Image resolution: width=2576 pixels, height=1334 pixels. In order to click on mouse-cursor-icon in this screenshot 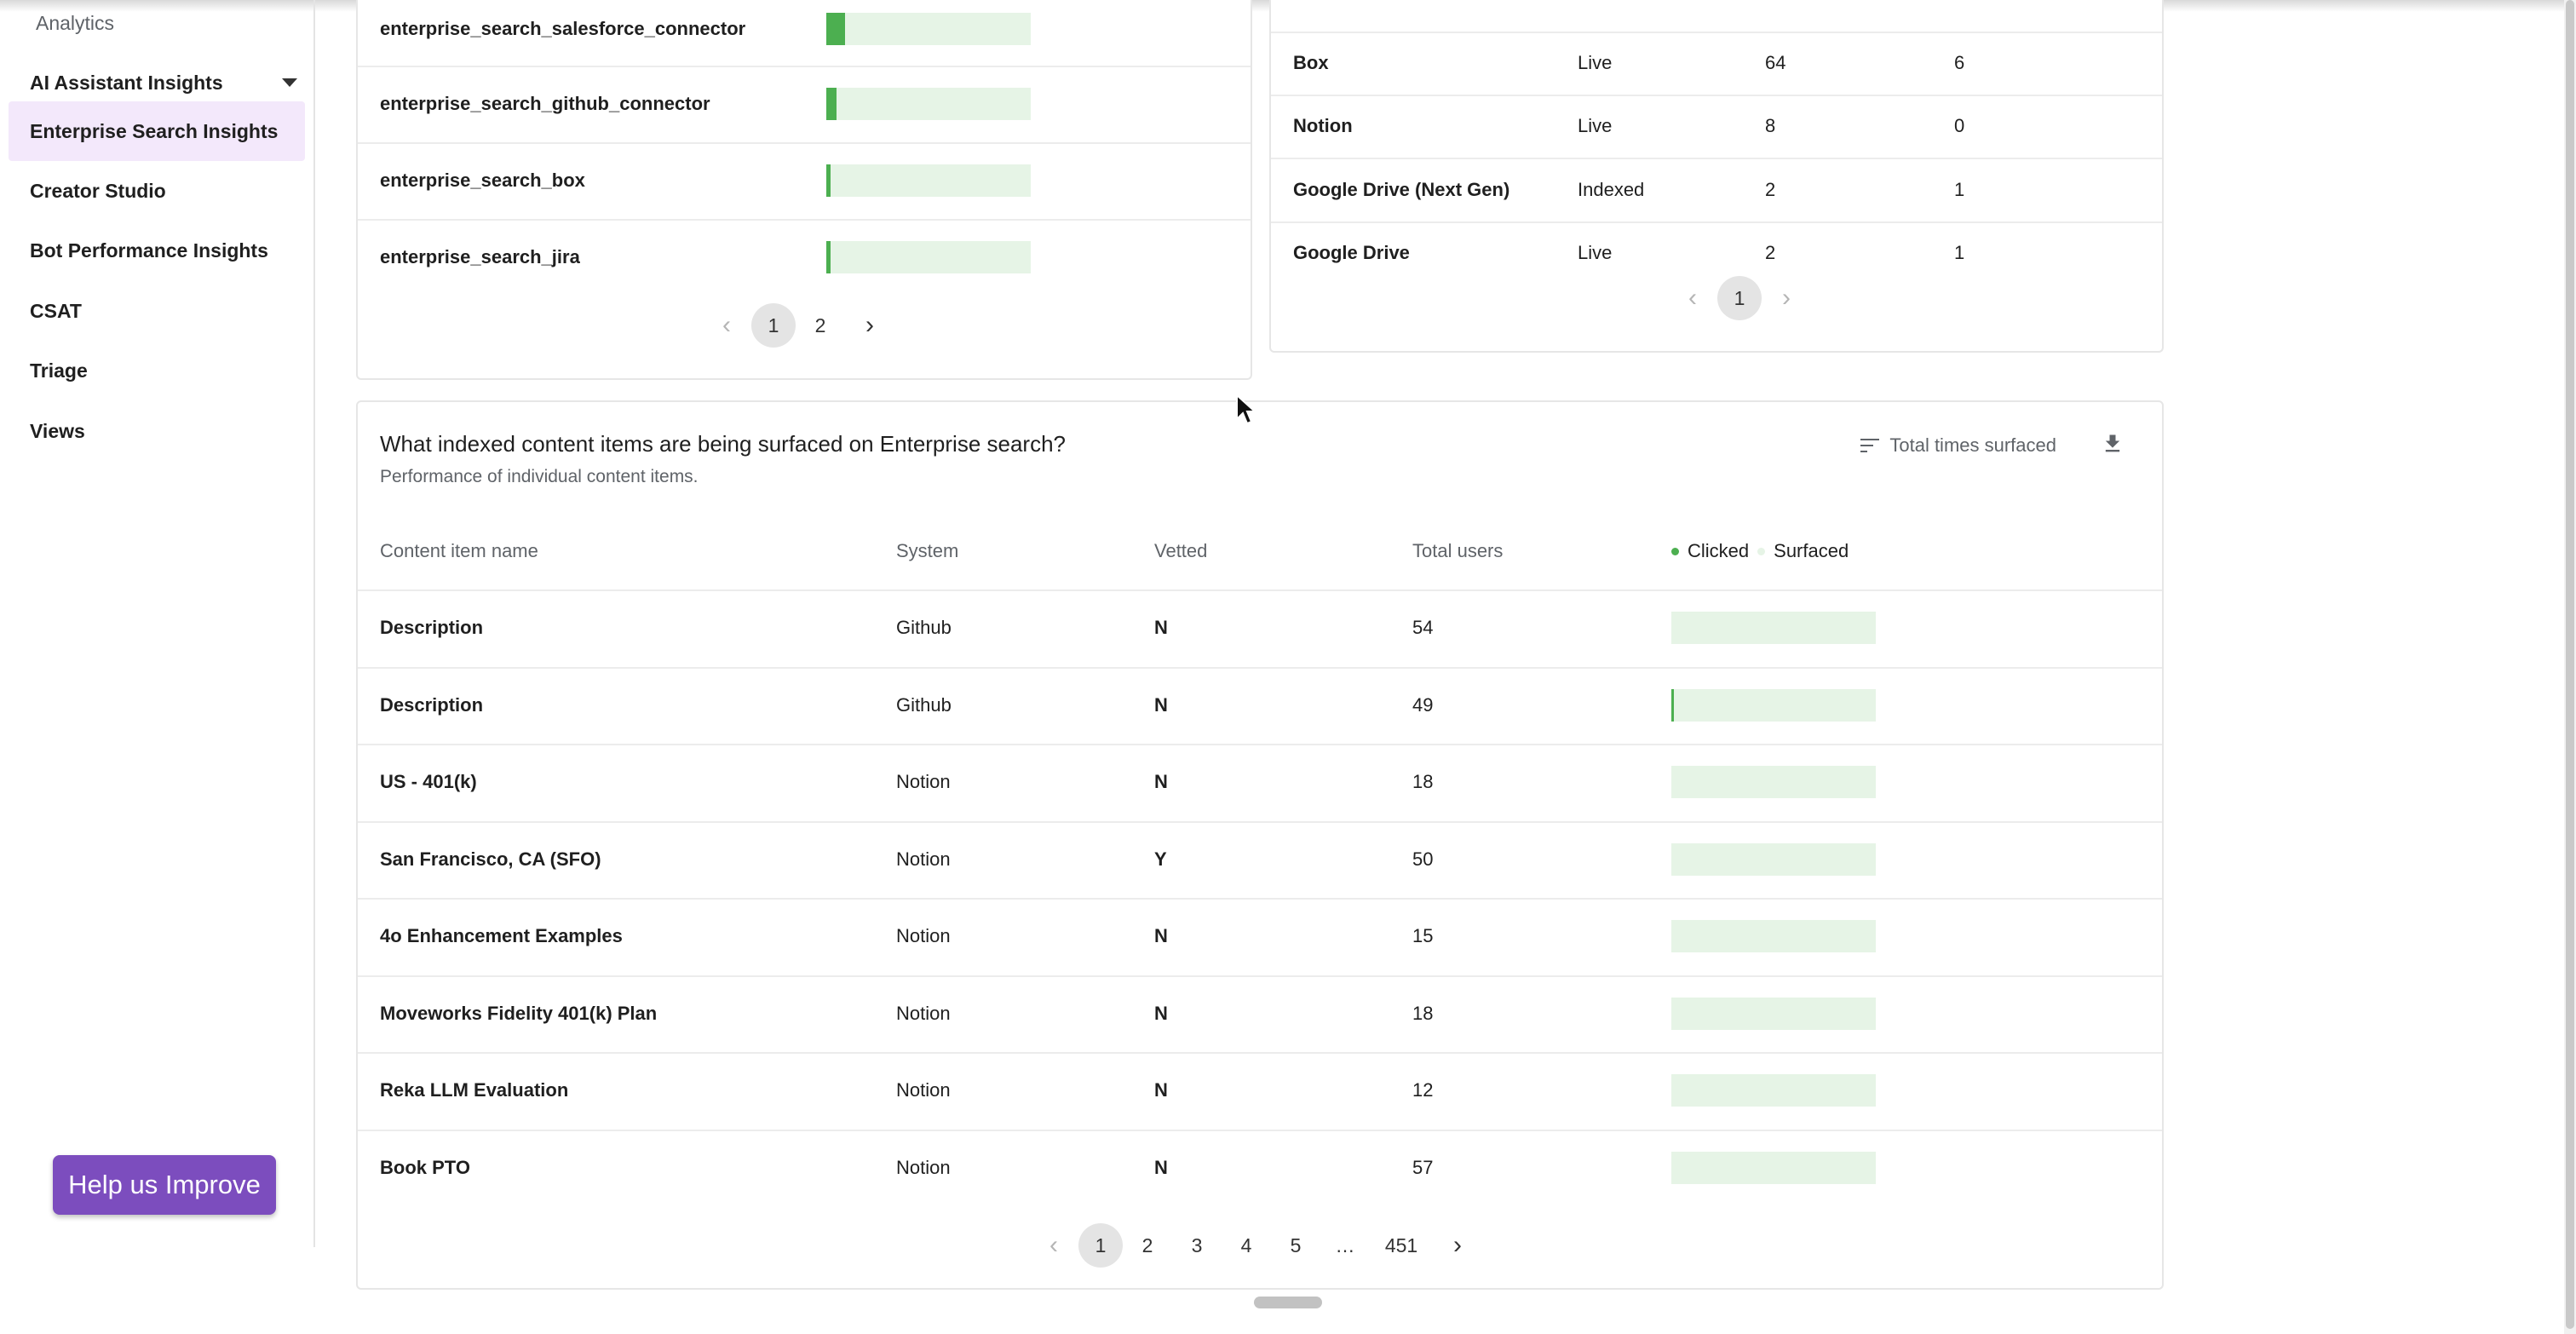, I will do `click(1246, 410)`.